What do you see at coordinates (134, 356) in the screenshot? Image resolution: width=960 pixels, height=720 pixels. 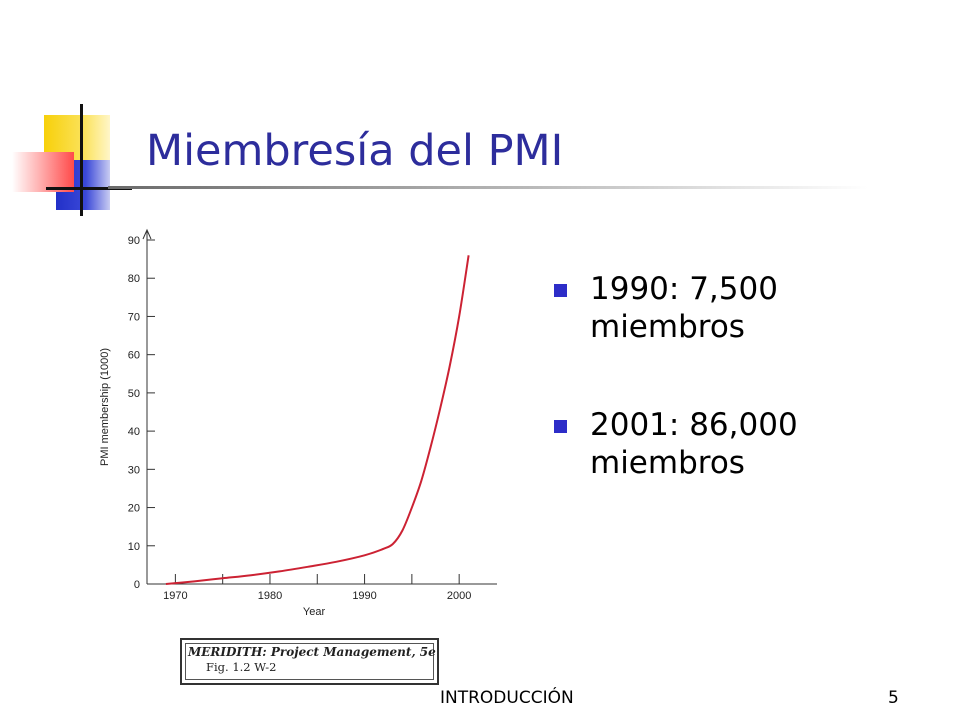 I see `y-tick-label: 60` at bounding box center [134, 356].